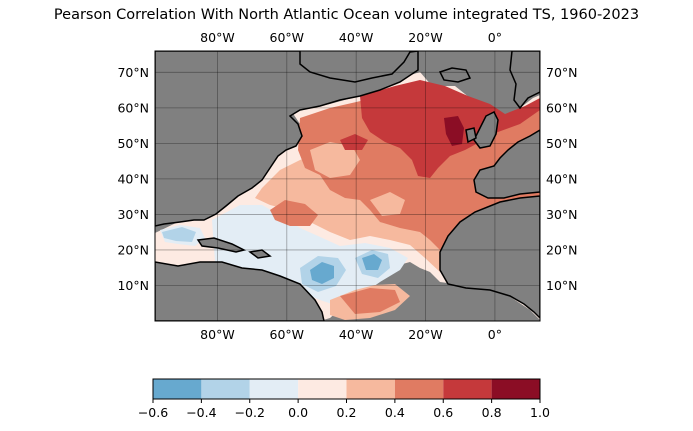  What do you see at coordinates (133, 285) in the screenshot?
I see `lat-tick-label-left: 10°N` at bounding box center [133, 285].